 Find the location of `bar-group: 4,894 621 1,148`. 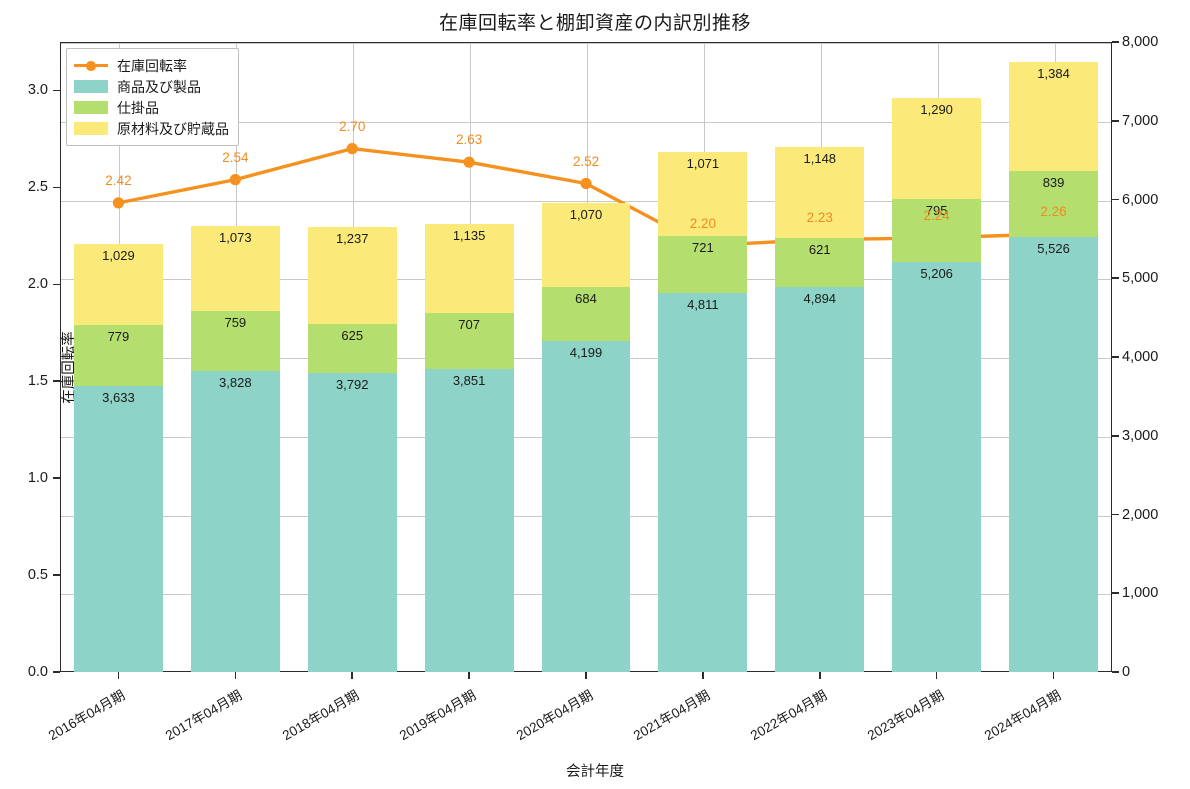

bar-group: 4,894 621 1,148 is located at coordinates (820, 394).